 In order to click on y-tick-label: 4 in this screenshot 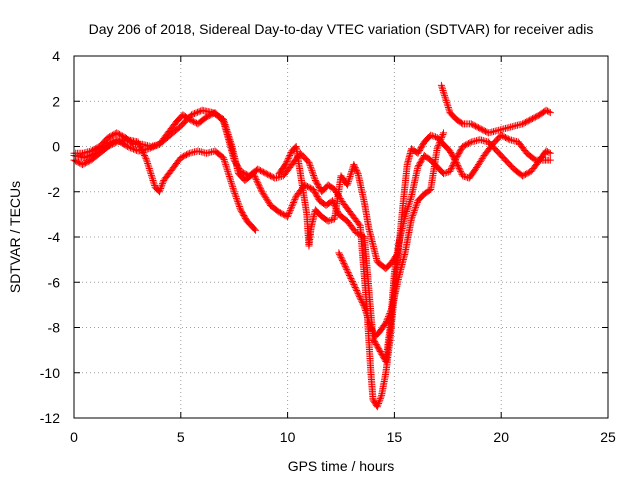, I will do `click(56, 56)`.